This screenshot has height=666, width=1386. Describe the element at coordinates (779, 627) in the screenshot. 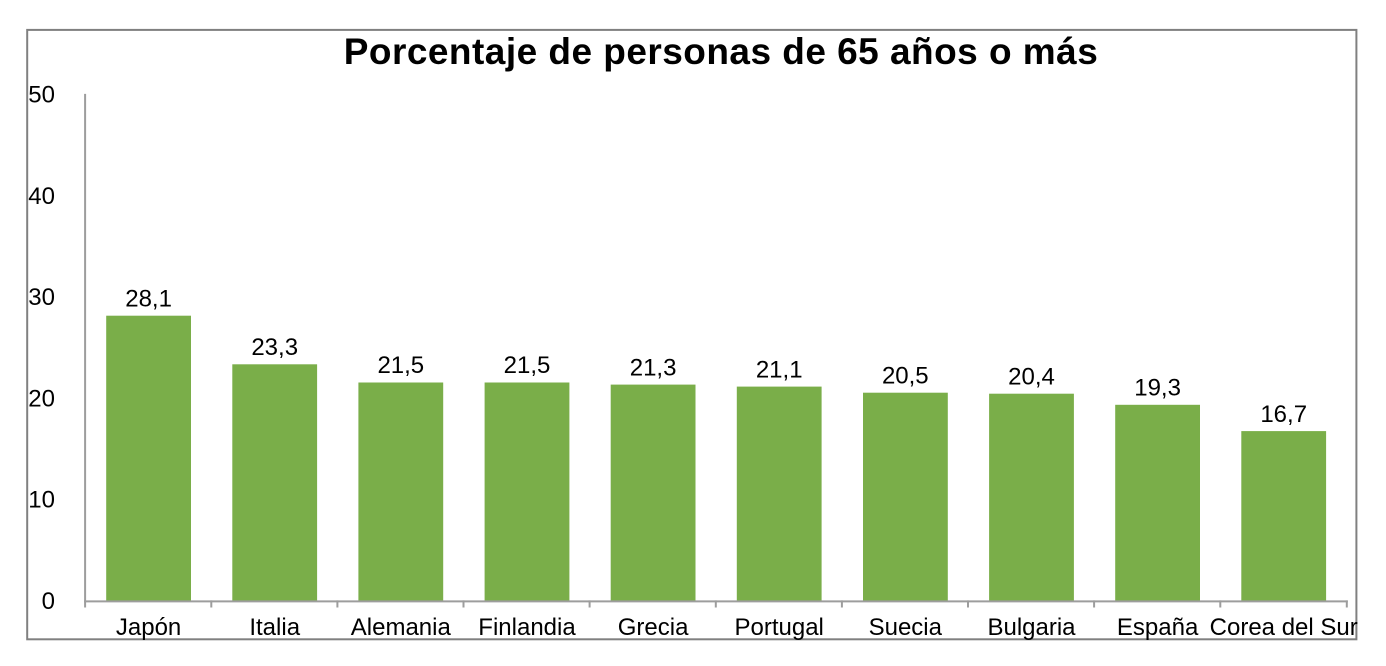

I see `svg-text: Portugal` at that location.